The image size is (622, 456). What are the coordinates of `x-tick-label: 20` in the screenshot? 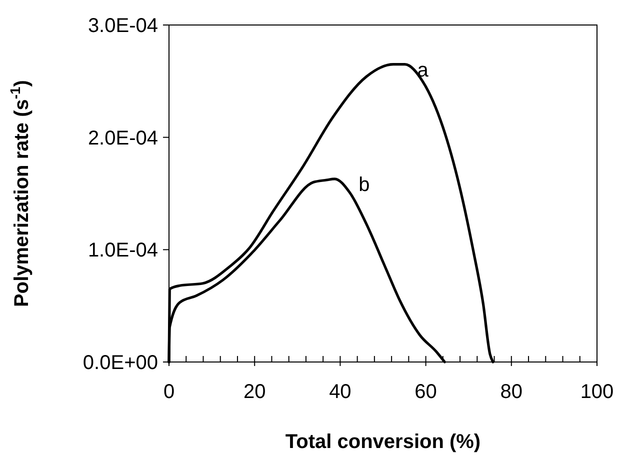 It's located at (254, 392).